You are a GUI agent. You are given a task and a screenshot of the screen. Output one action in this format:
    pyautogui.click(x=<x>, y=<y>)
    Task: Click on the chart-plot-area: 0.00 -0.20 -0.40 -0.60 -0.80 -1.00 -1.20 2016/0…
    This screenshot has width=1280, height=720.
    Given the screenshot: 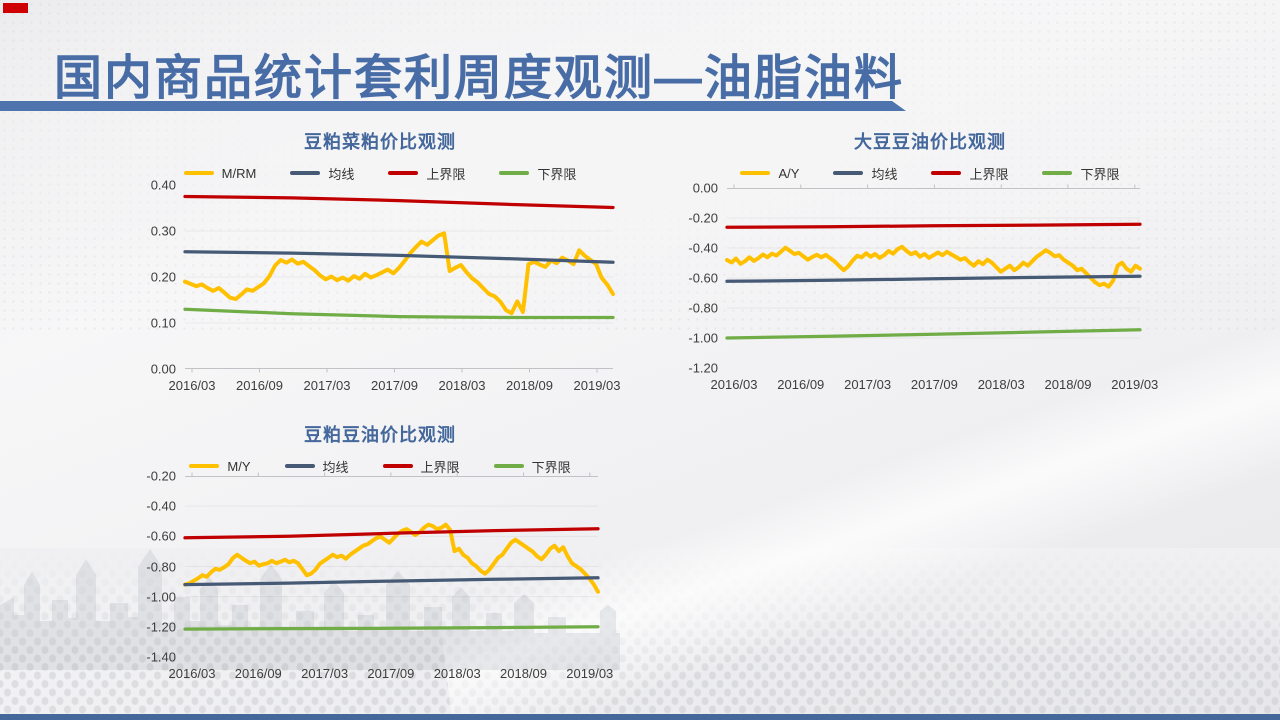 What is the action you would take?
    pyautogui.click(x=923, y=287)
    